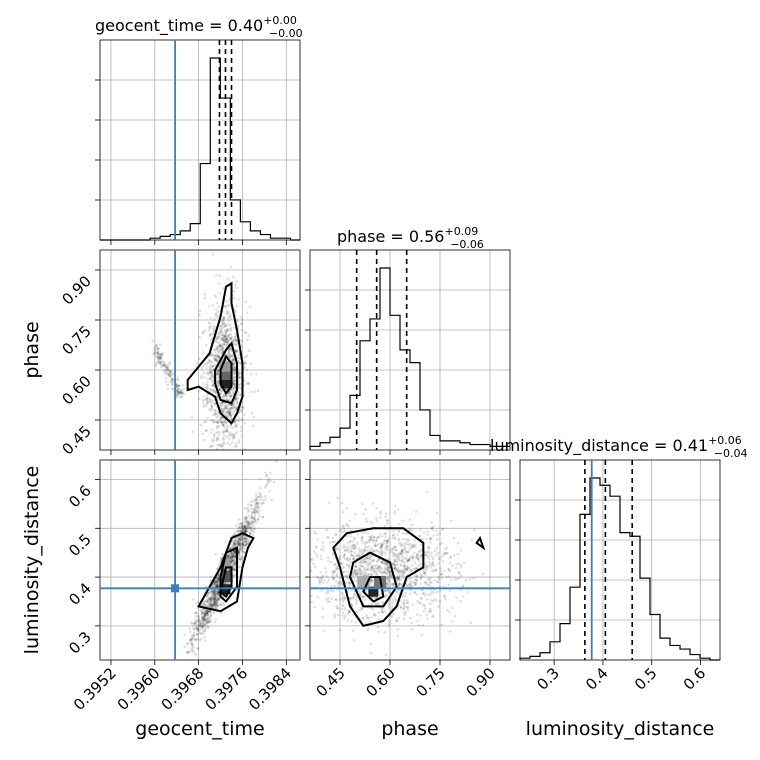 The height and width of the screenshot is (760, 760). Describe the element at coordinates (80, 643) in the screenshot. I see `ytick-label-luminosity_distance: 0.3` at that location.